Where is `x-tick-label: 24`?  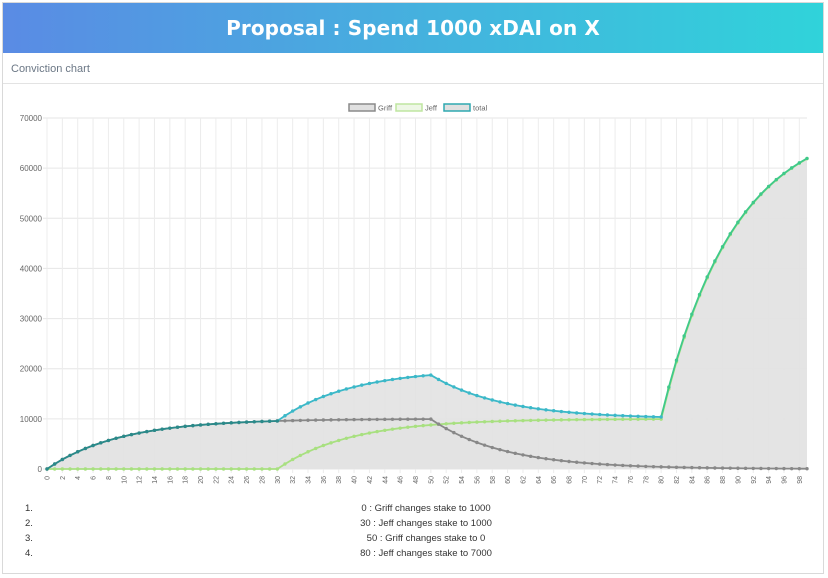 x-tick-label: 24 is located at coordinates (232, 480).